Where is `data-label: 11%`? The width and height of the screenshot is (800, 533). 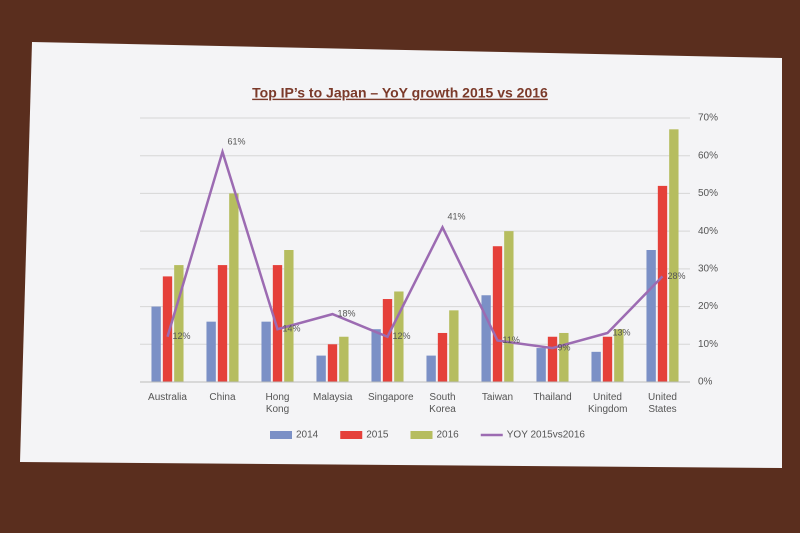 data-label: 11% is located at coordinates (511, 340).